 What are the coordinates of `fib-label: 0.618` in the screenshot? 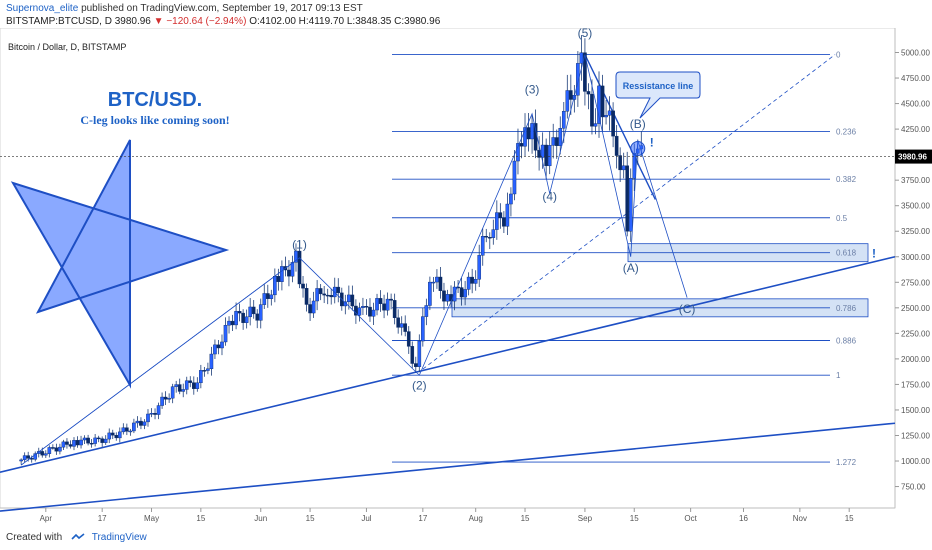 It's located at (846, 253).